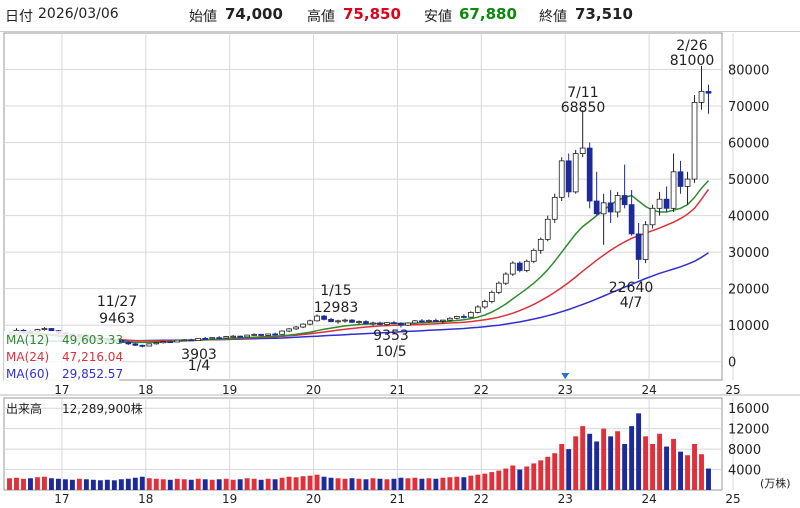 This screenshot has height=508, width=800. Describe the element at coordinates (583, 108) in the screenshot. I see `annotation-value: 68850` at that location.